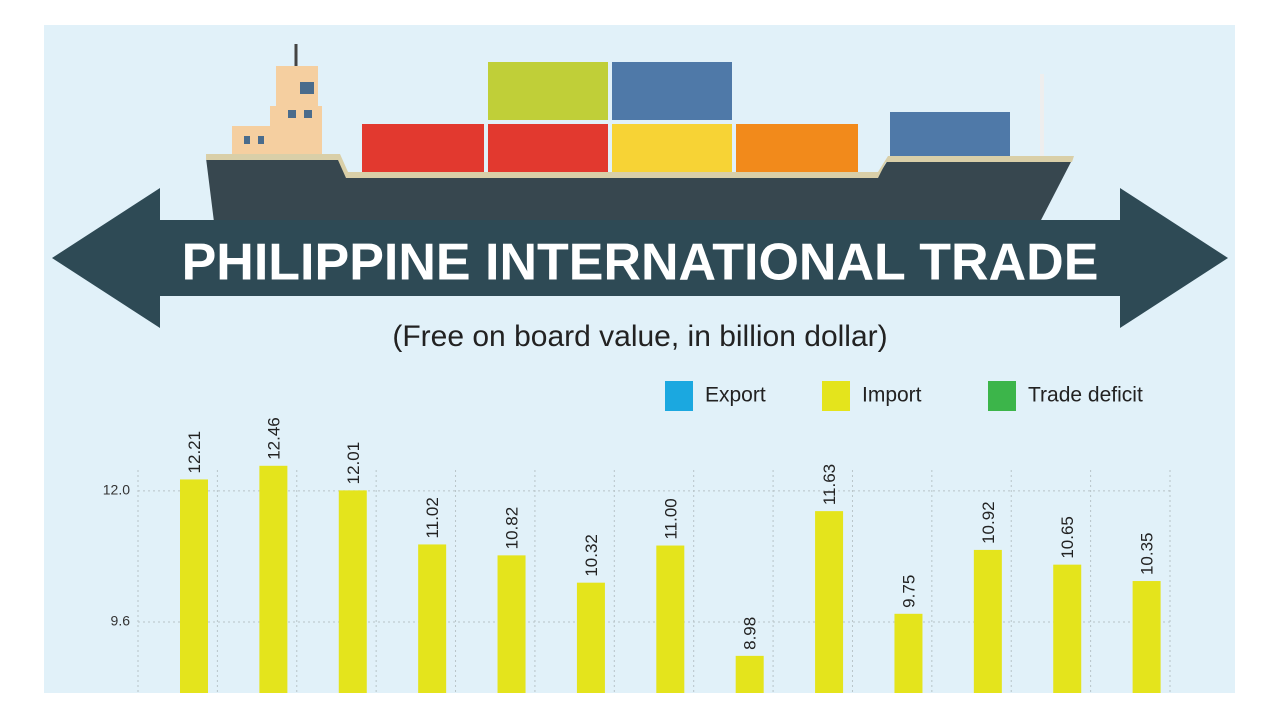 The image size is (1280, 720). What do you see at coordinates (829, 484) in the screenshot?
I see `value-label: 11.63` at bounding box center [829, 484].